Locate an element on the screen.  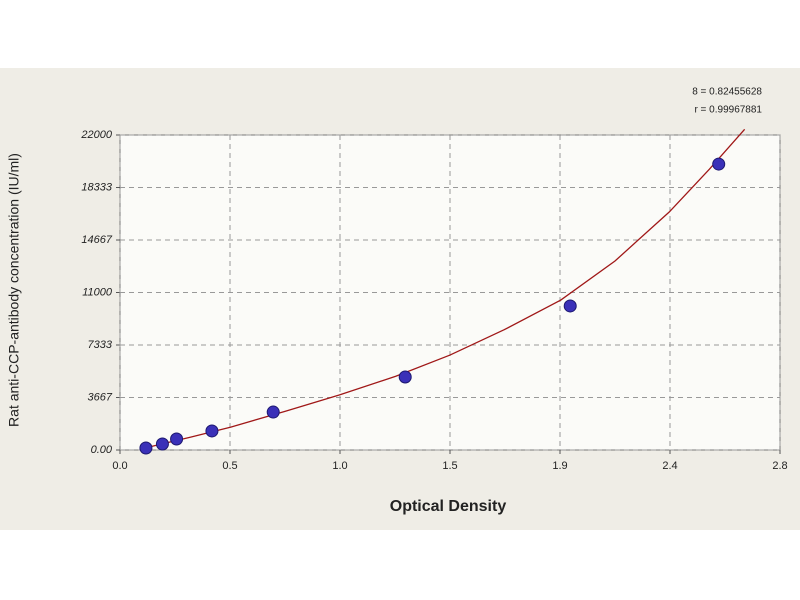
x-tick-label: 0.0 is located at coordinates (119, 466).